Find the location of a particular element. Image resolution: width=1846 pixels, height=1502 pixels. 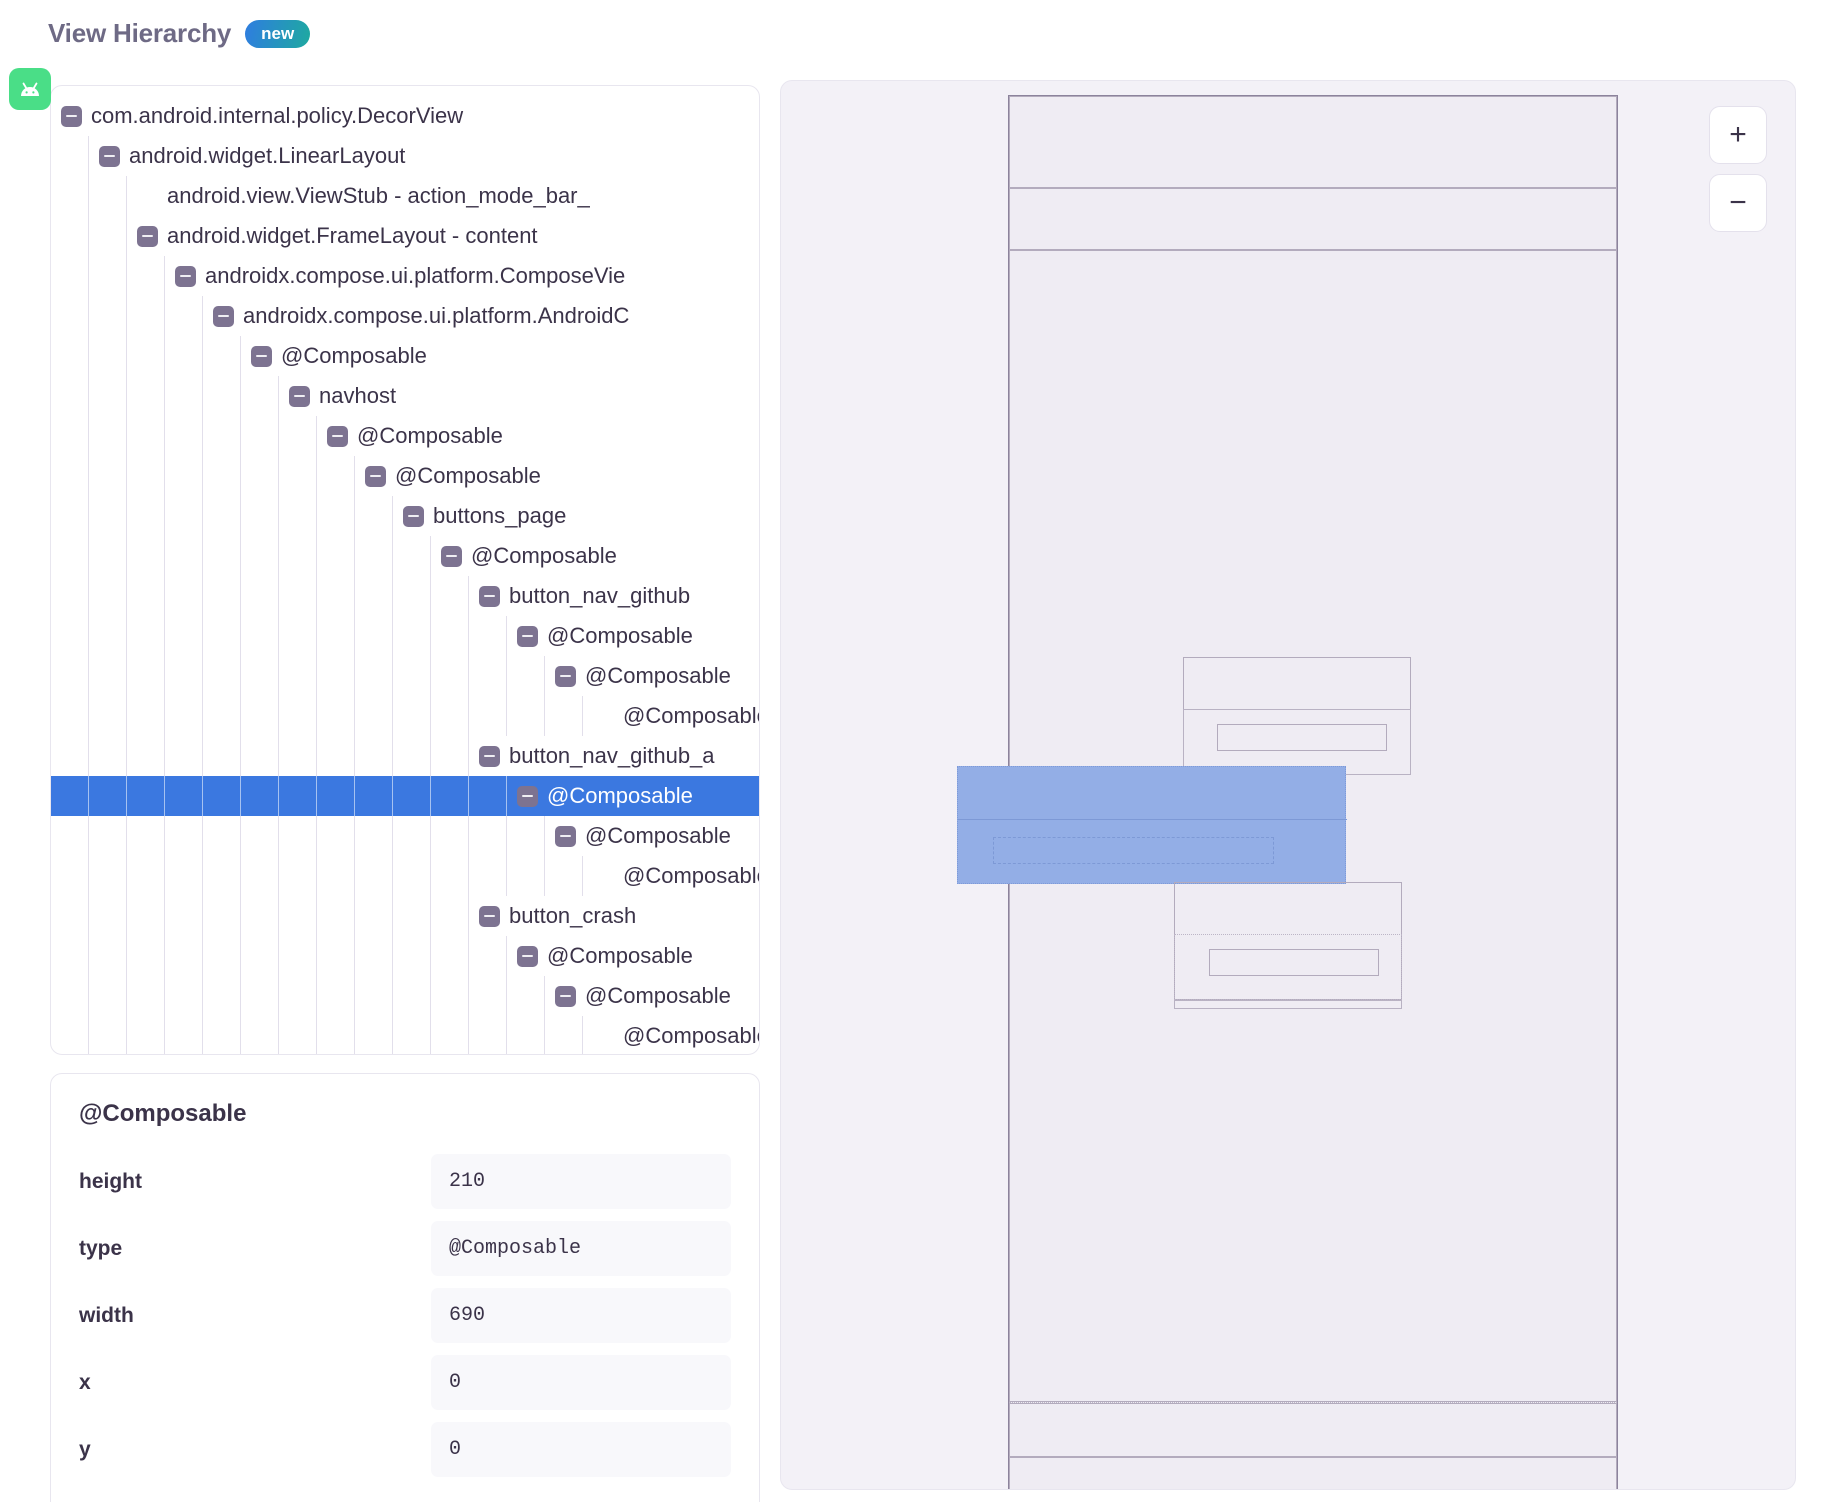

tree-node: button_crash is located at coordinates (405, 916).